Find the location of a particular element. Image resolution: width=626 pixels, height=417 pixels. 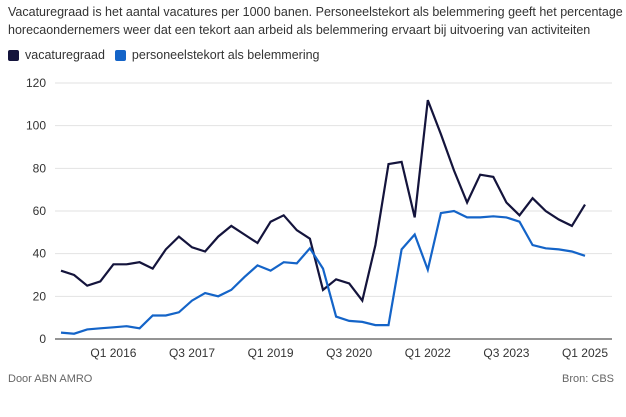

x-tick-label: Q3 2017 is located at coordinates (192, 353).